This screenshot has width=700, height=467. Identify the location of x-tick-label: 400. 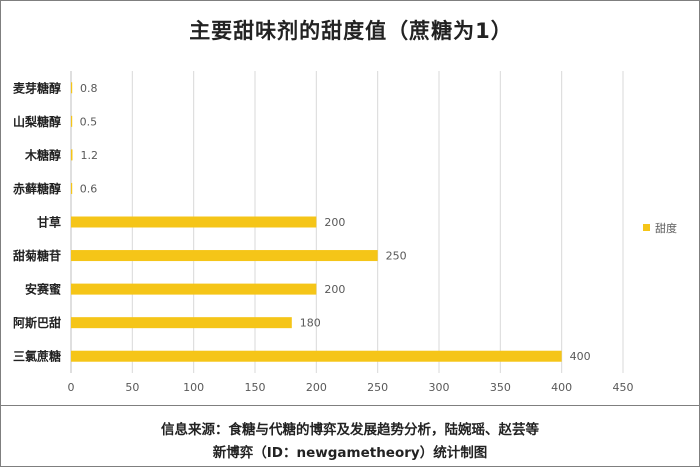
(561, 387).